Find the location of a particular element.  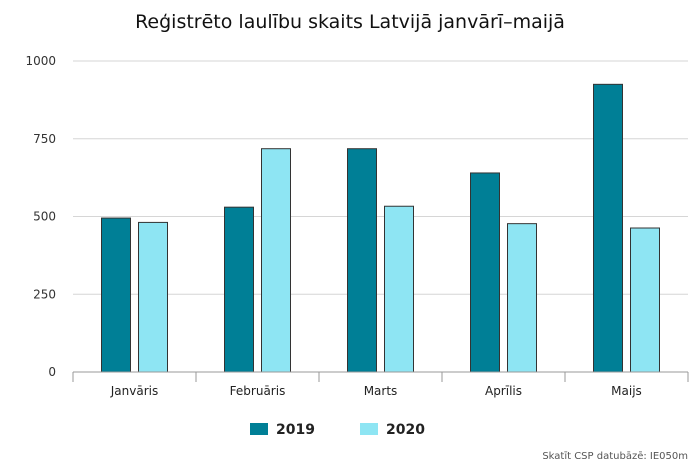

bar-2019-Marts is located at coordinates (362, 260).